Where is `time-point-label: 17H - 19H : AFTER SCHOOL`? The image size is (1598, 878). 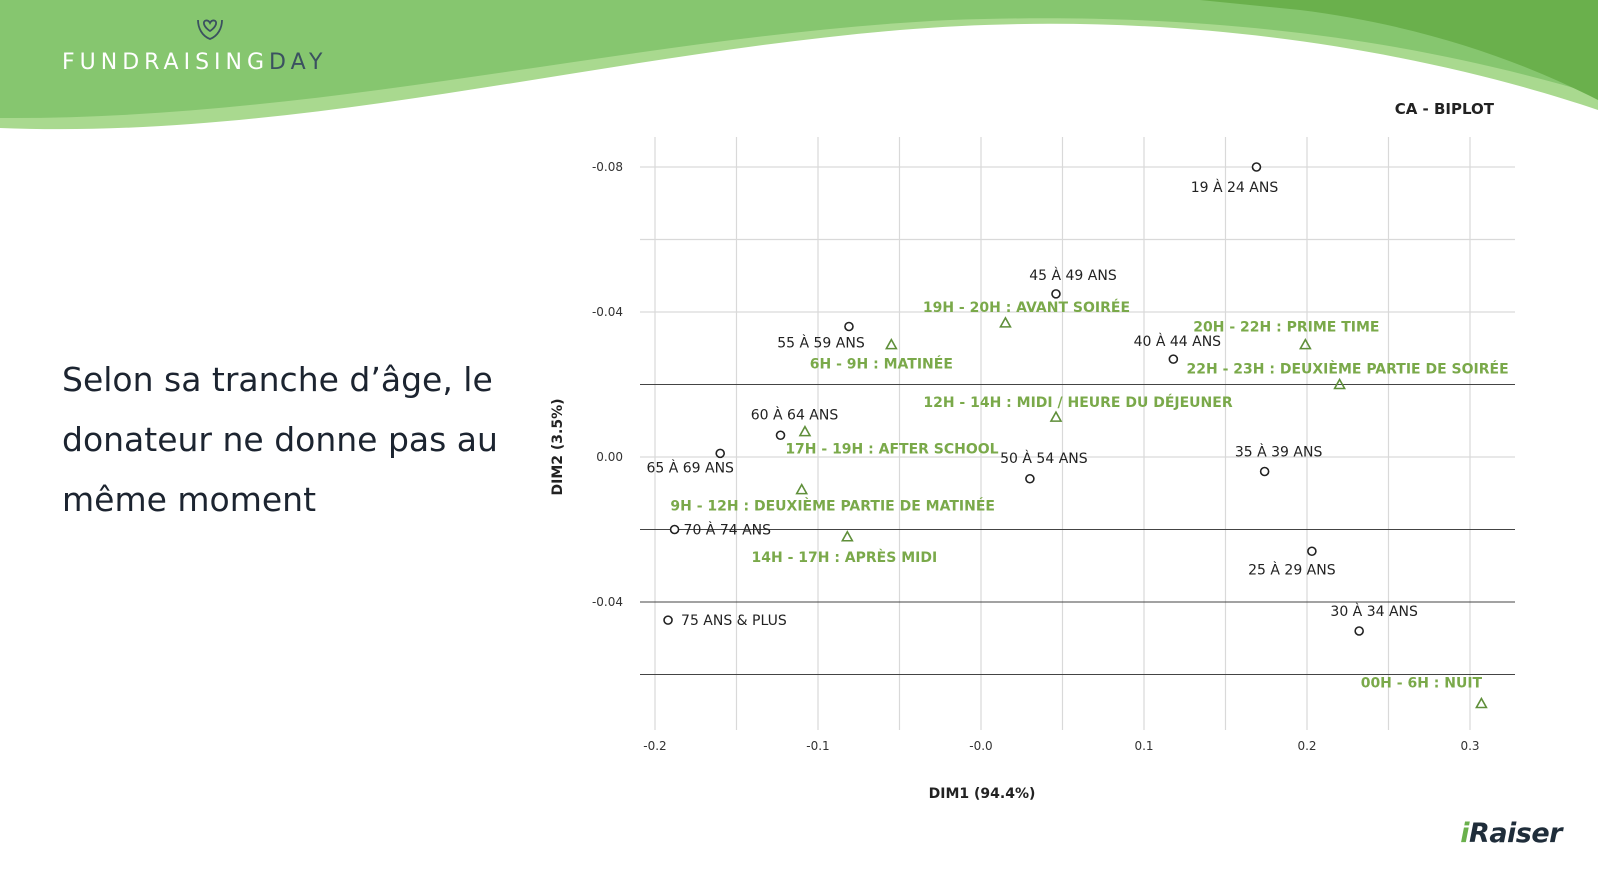
time-point-label: 17H - 19H : AFTER SCHOOL is located at coordinates (891, 450).